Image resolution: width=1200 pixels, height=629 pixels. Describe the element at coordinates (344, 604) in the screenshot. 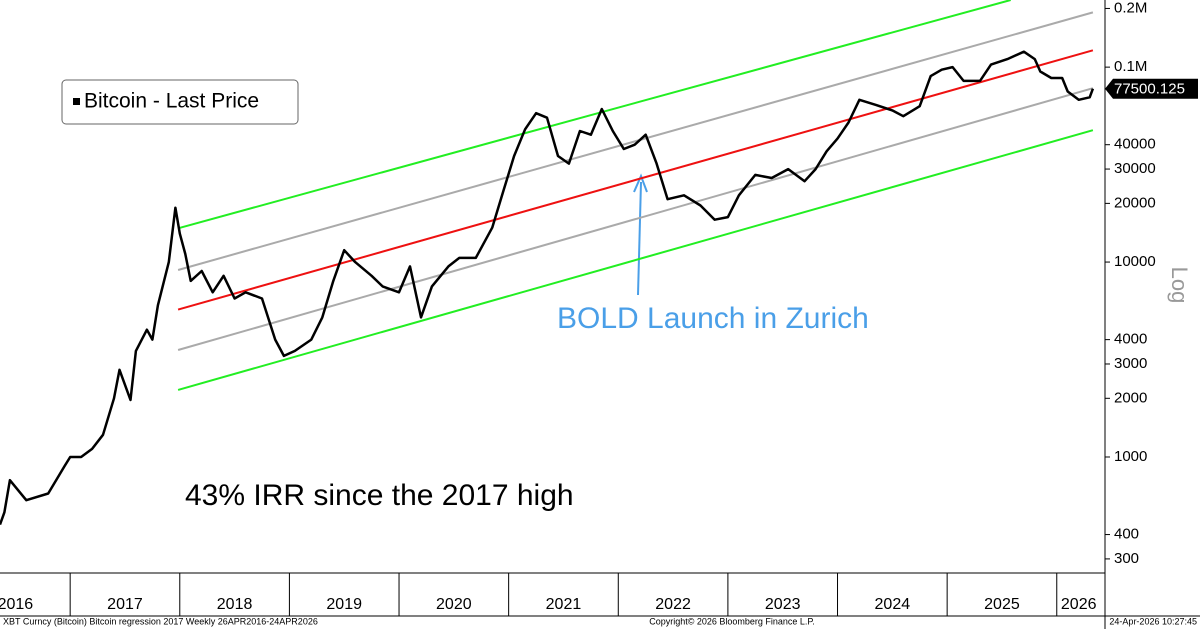

I see `x-tick-label: 2019` at that location.